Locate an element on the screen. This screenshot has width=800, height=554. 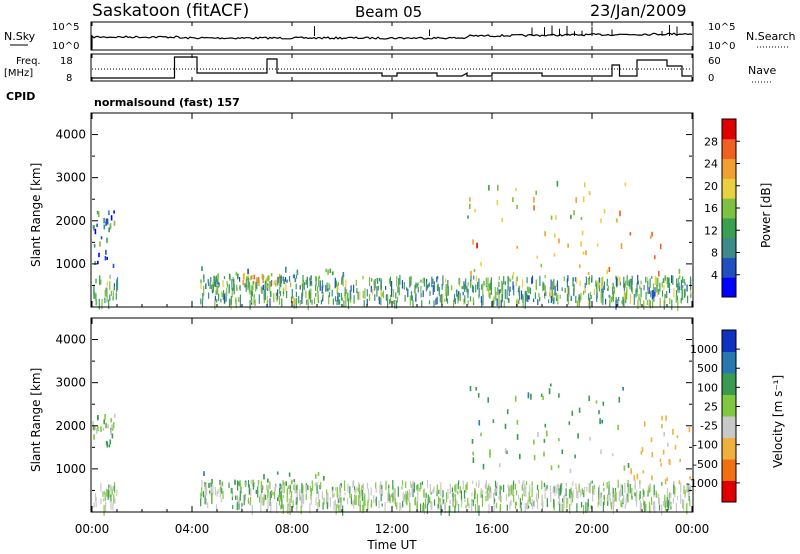
colorbar-swatch is located at coordinates (729, 405).